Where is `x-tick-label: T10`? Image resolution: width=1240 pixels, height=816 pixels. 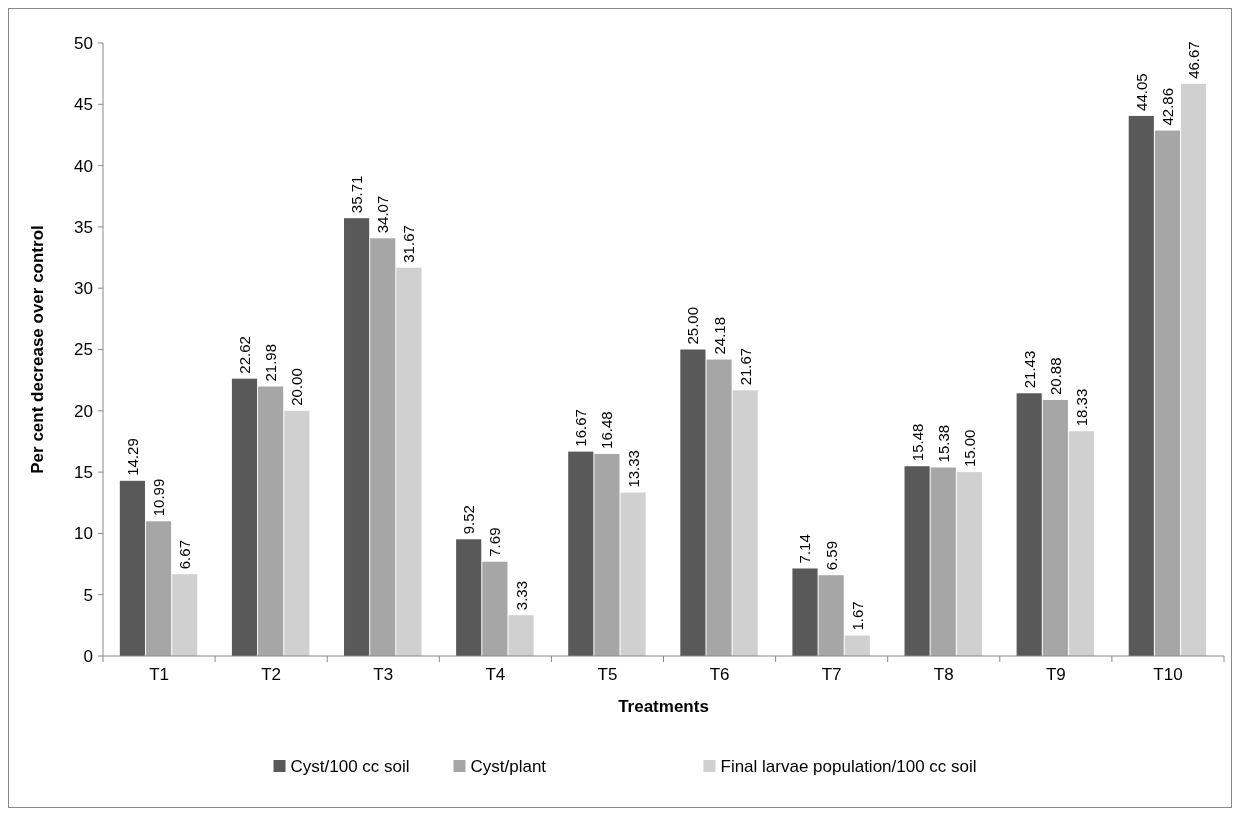 x-tick-label: T10 is located at coordinates (1168, 674).